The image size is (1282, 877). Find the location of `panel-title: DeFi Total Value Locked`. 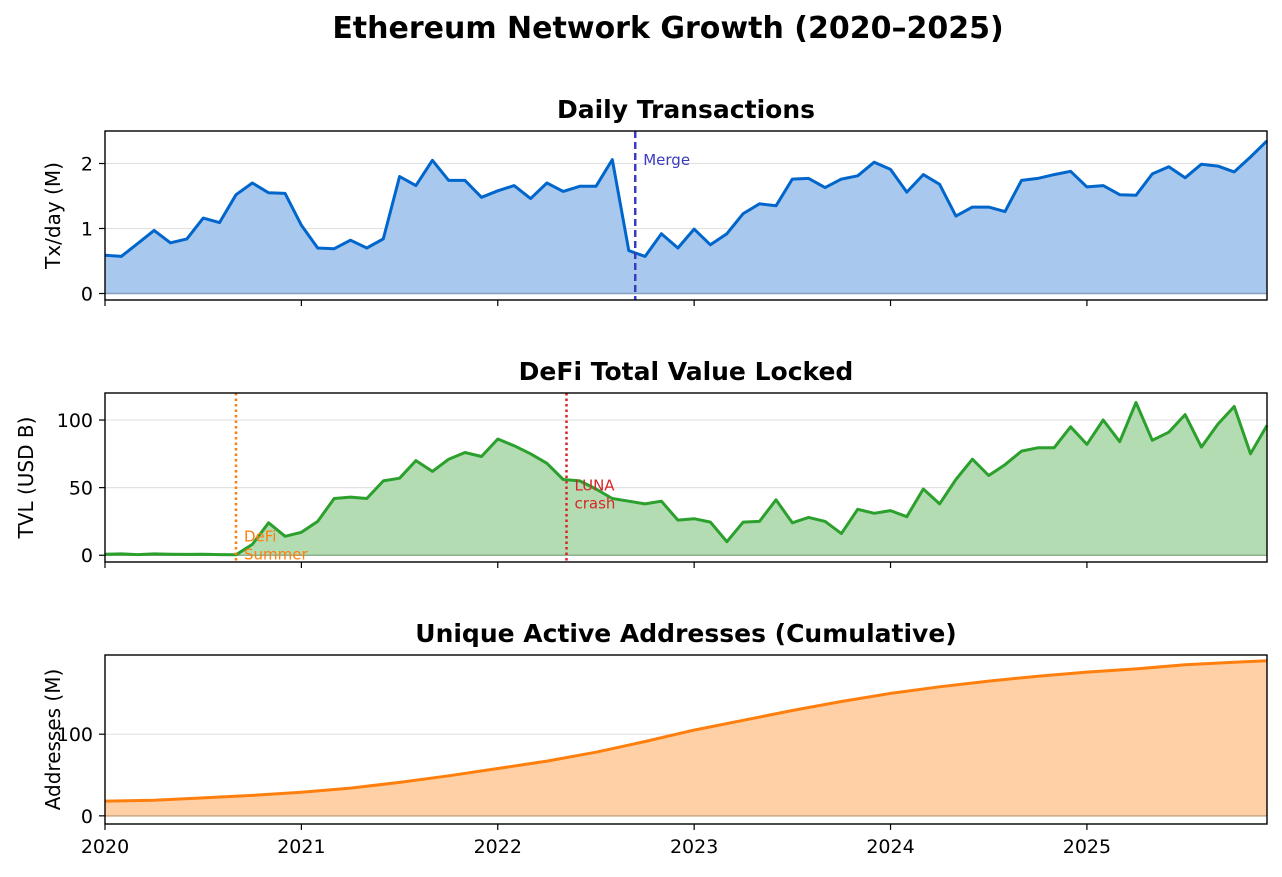

panel-title: DeFi Total Value Locked is located at coordinates (686, 371).